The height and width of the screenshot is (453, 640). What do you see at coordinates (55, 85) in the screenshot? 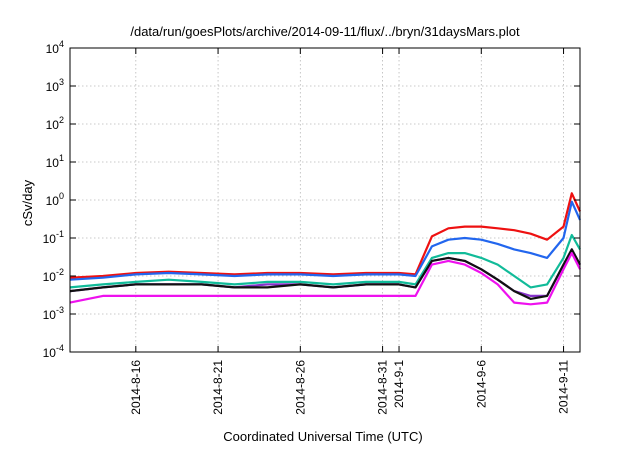
I see `y-tick-label: 10³` at bounding box center [55, 85].